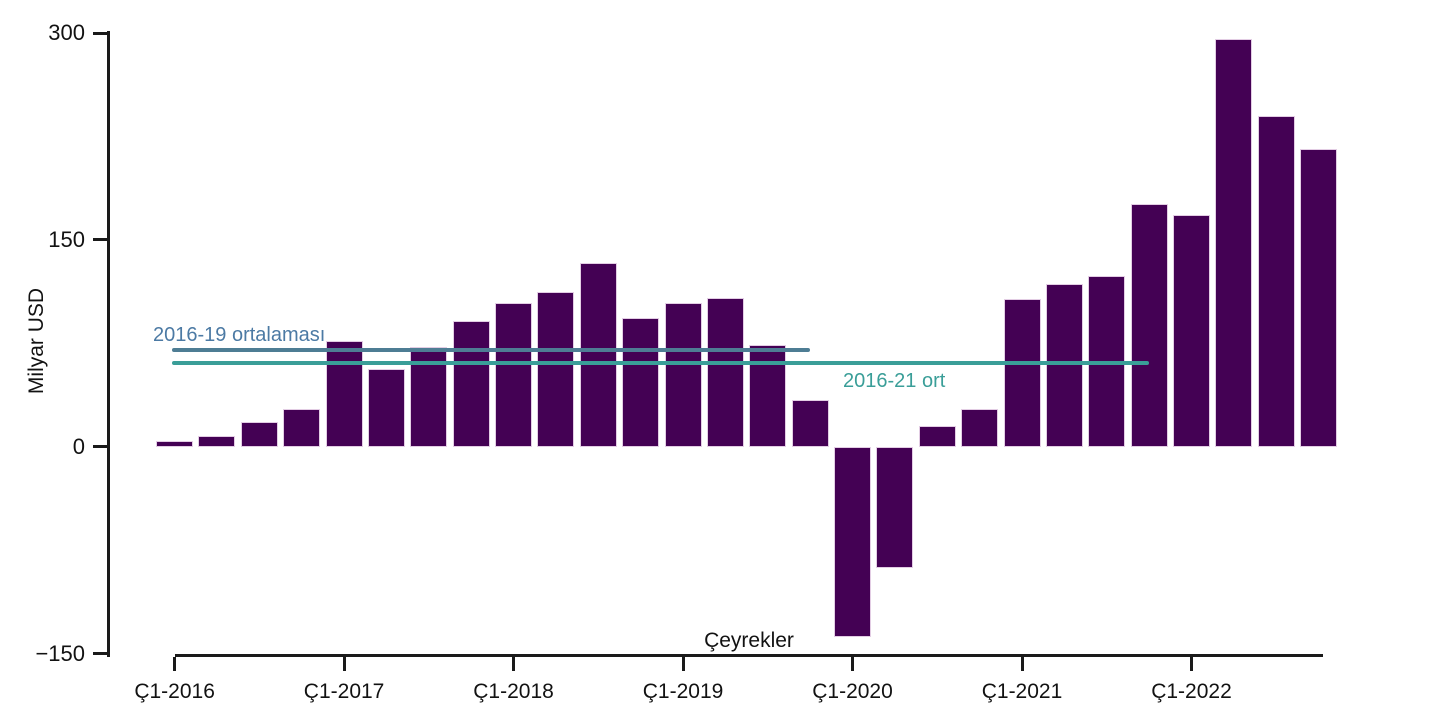  What do you see at coordinates (683, 691) in the screenshot?
I see `x-tick-label: Ç1-2019` at bounding box center [683, 691].